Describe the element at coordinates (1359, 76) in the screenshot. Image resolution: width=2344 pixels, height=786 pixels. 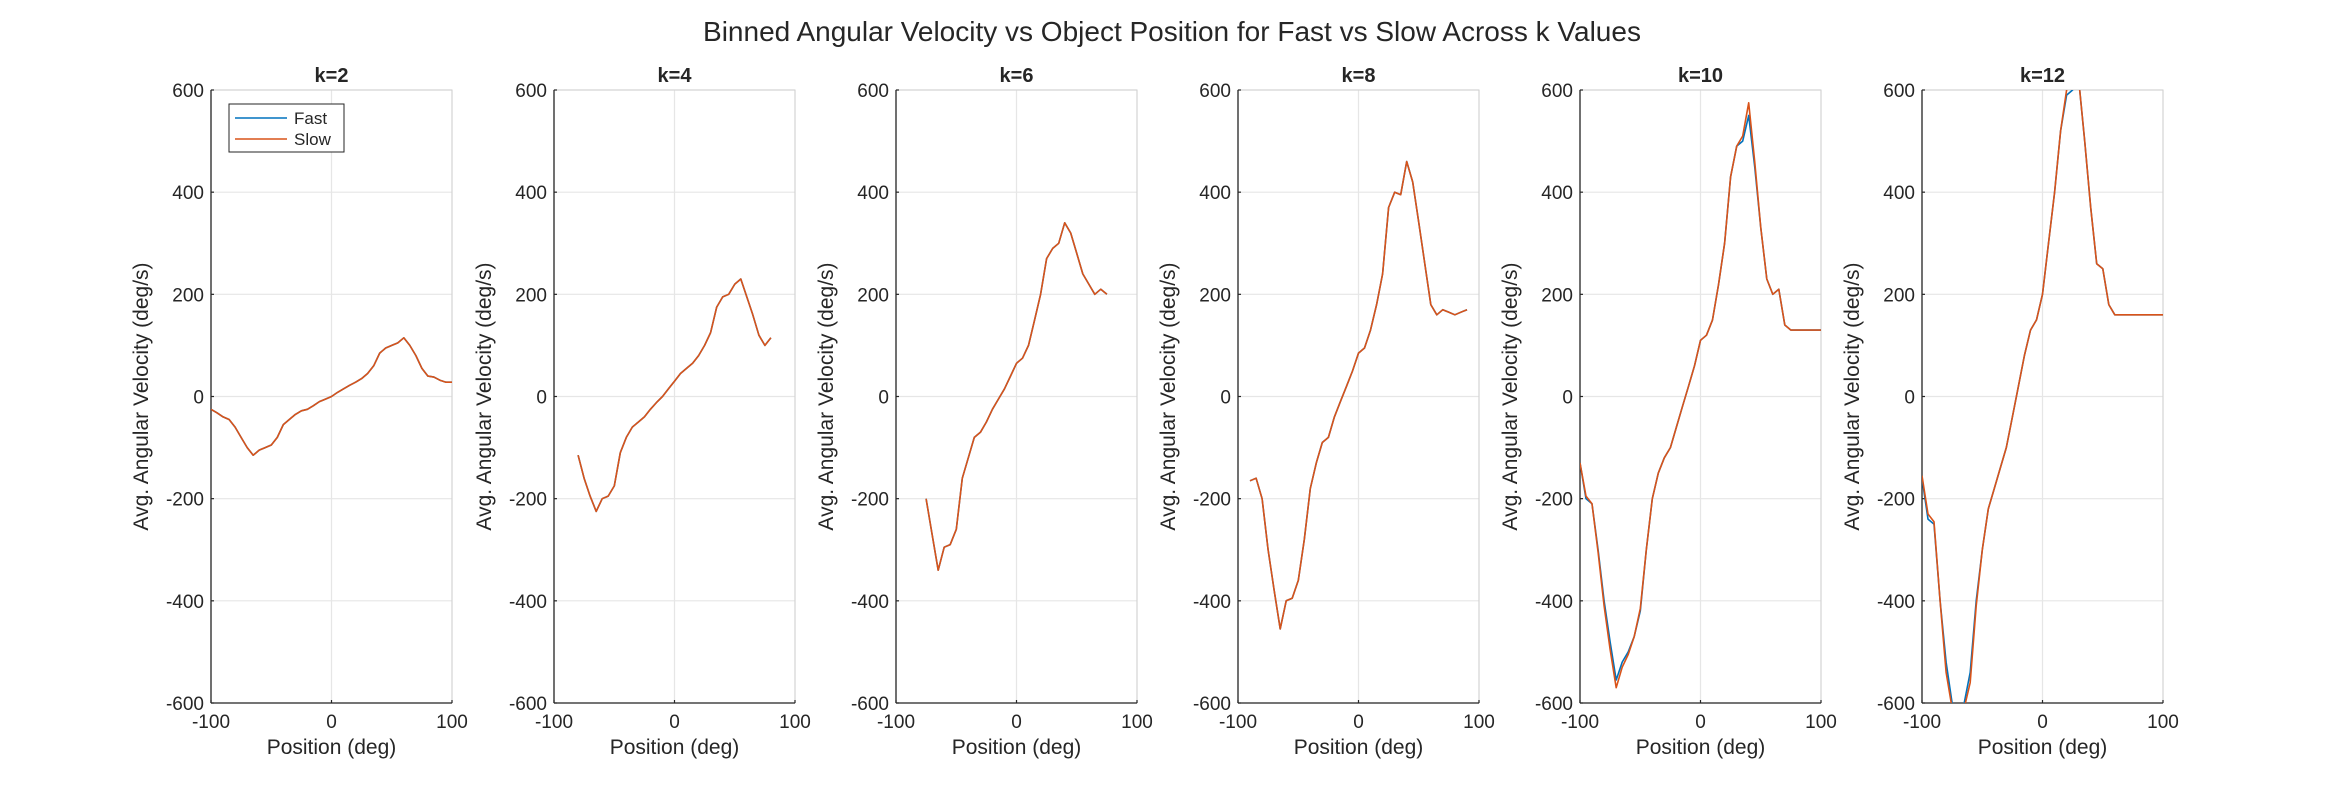
I see `subplot-title: k=8` at that location.